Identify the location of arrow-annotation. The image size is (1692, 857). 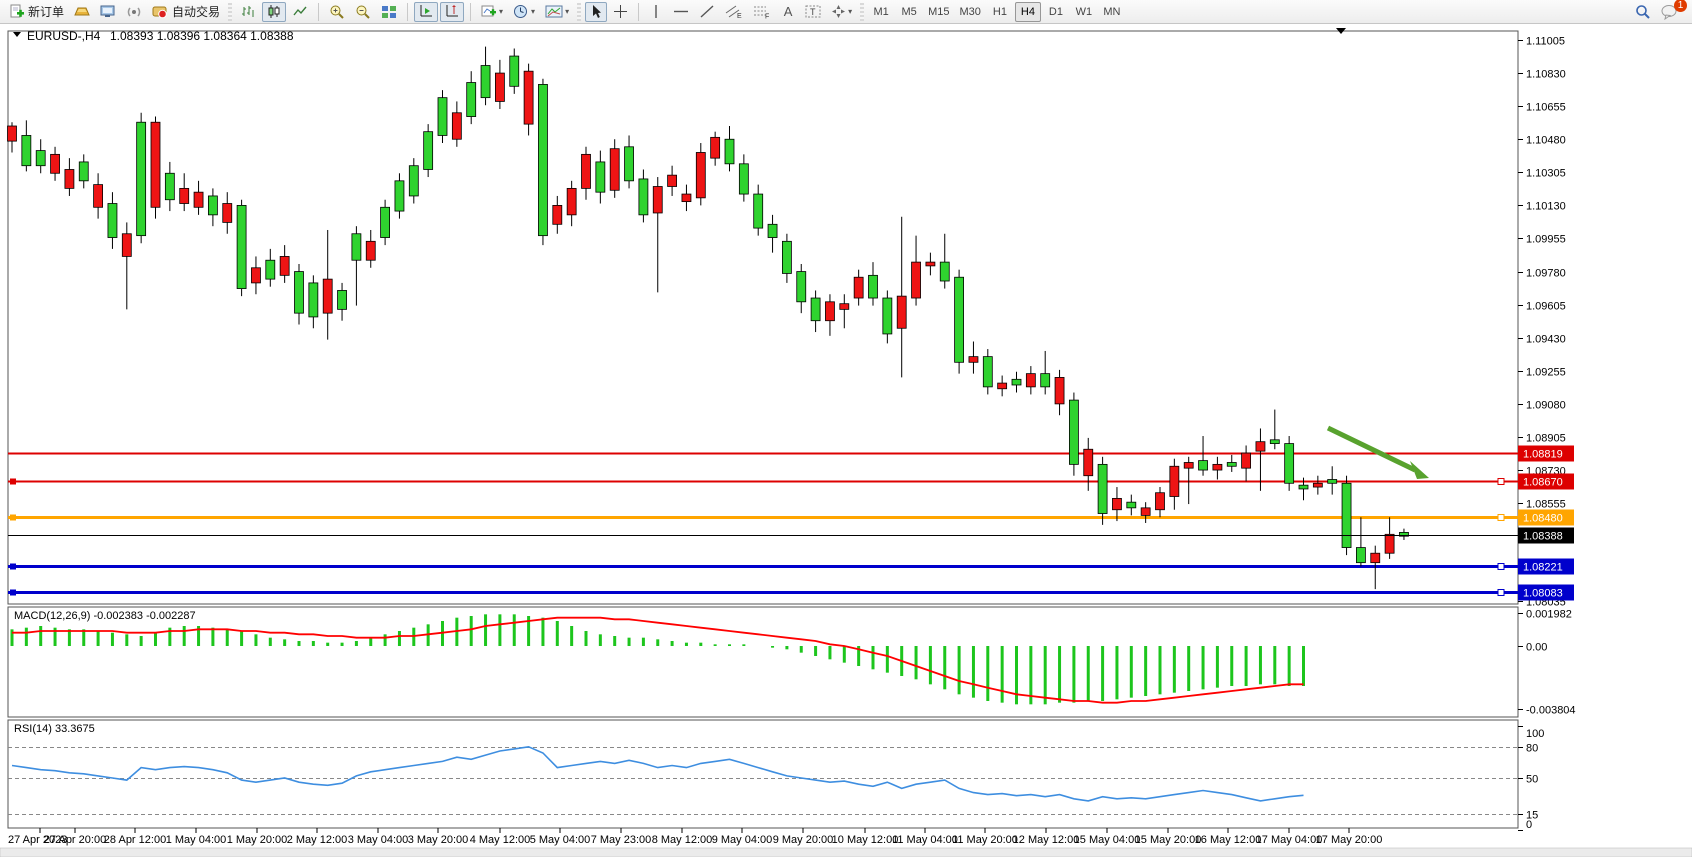
(1371, 449).